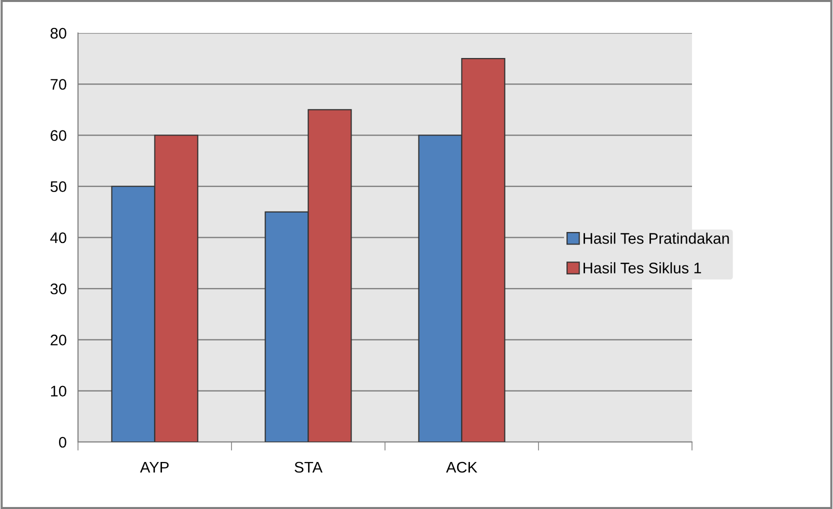 This screenshot has height=509, width=833. What do you see at coordinates (62, 442) in the screenshot?
I see `y-tick-label: 0` at bounding box center [62, 442].